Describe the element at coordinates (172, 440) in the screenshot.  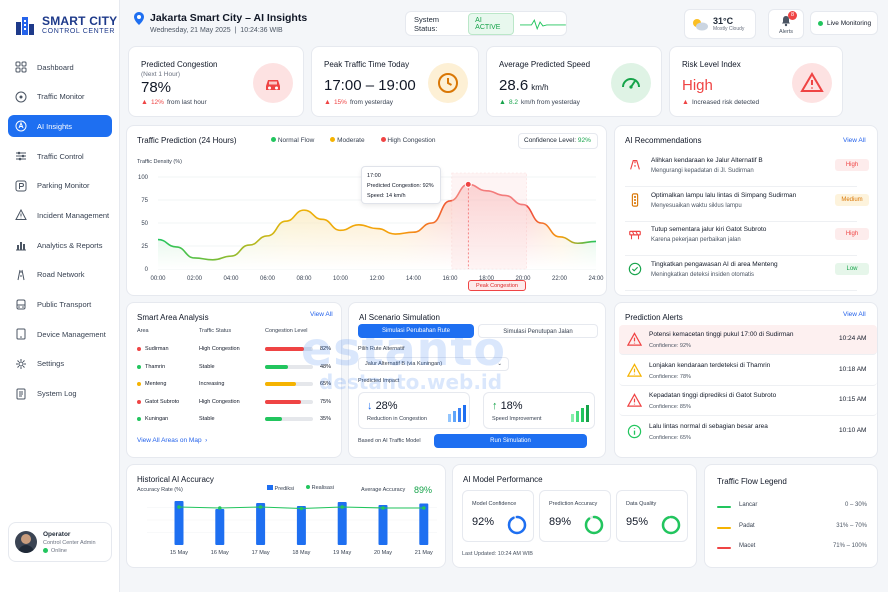
I see `view-all-areas-link: View All Areas on Map ›` at that location.